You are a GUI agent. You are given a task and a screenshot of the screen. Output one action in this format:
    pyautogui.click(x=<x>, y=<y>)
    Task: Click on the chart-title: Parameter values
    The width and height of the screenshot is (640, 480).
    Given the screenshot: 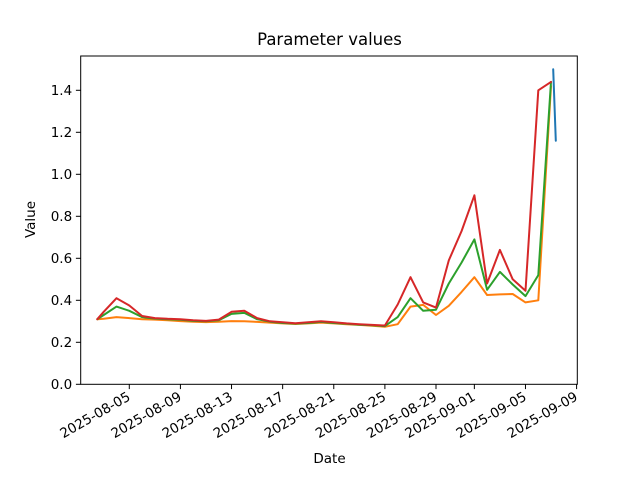 What is the action you would take?
    pyautogui.click(x=329, y=39)
    